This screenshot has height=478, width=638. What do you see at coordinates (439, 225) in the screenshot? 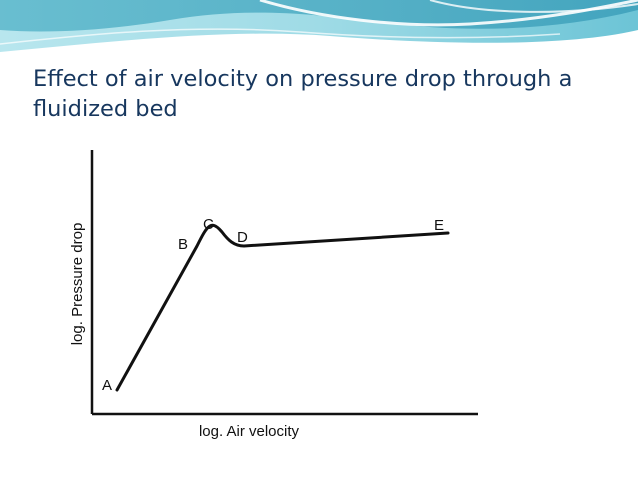
I see `point-label-e: E` at bounding box center [439, 225].